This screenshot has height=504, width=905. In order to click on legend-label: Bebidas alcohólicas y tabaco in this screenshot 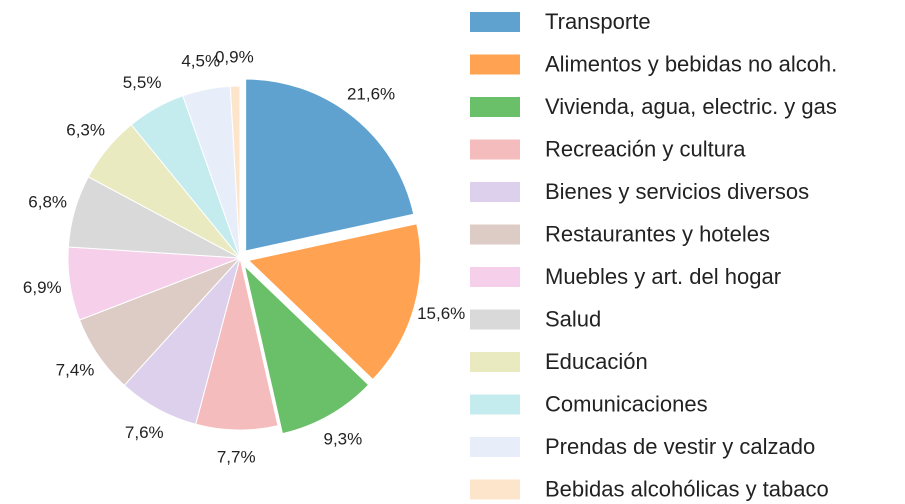, I will do `click(687, 488)`.